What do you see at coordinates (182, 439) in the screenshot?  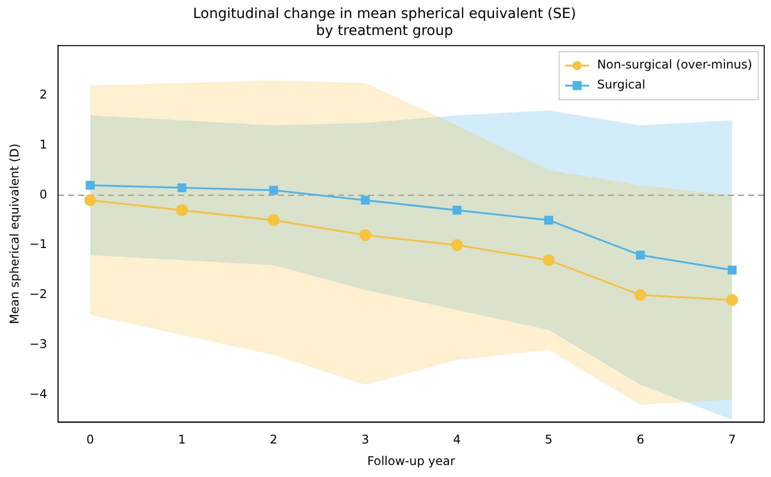 I see `x-tick-label: 1` at bounding box center [182, 439].